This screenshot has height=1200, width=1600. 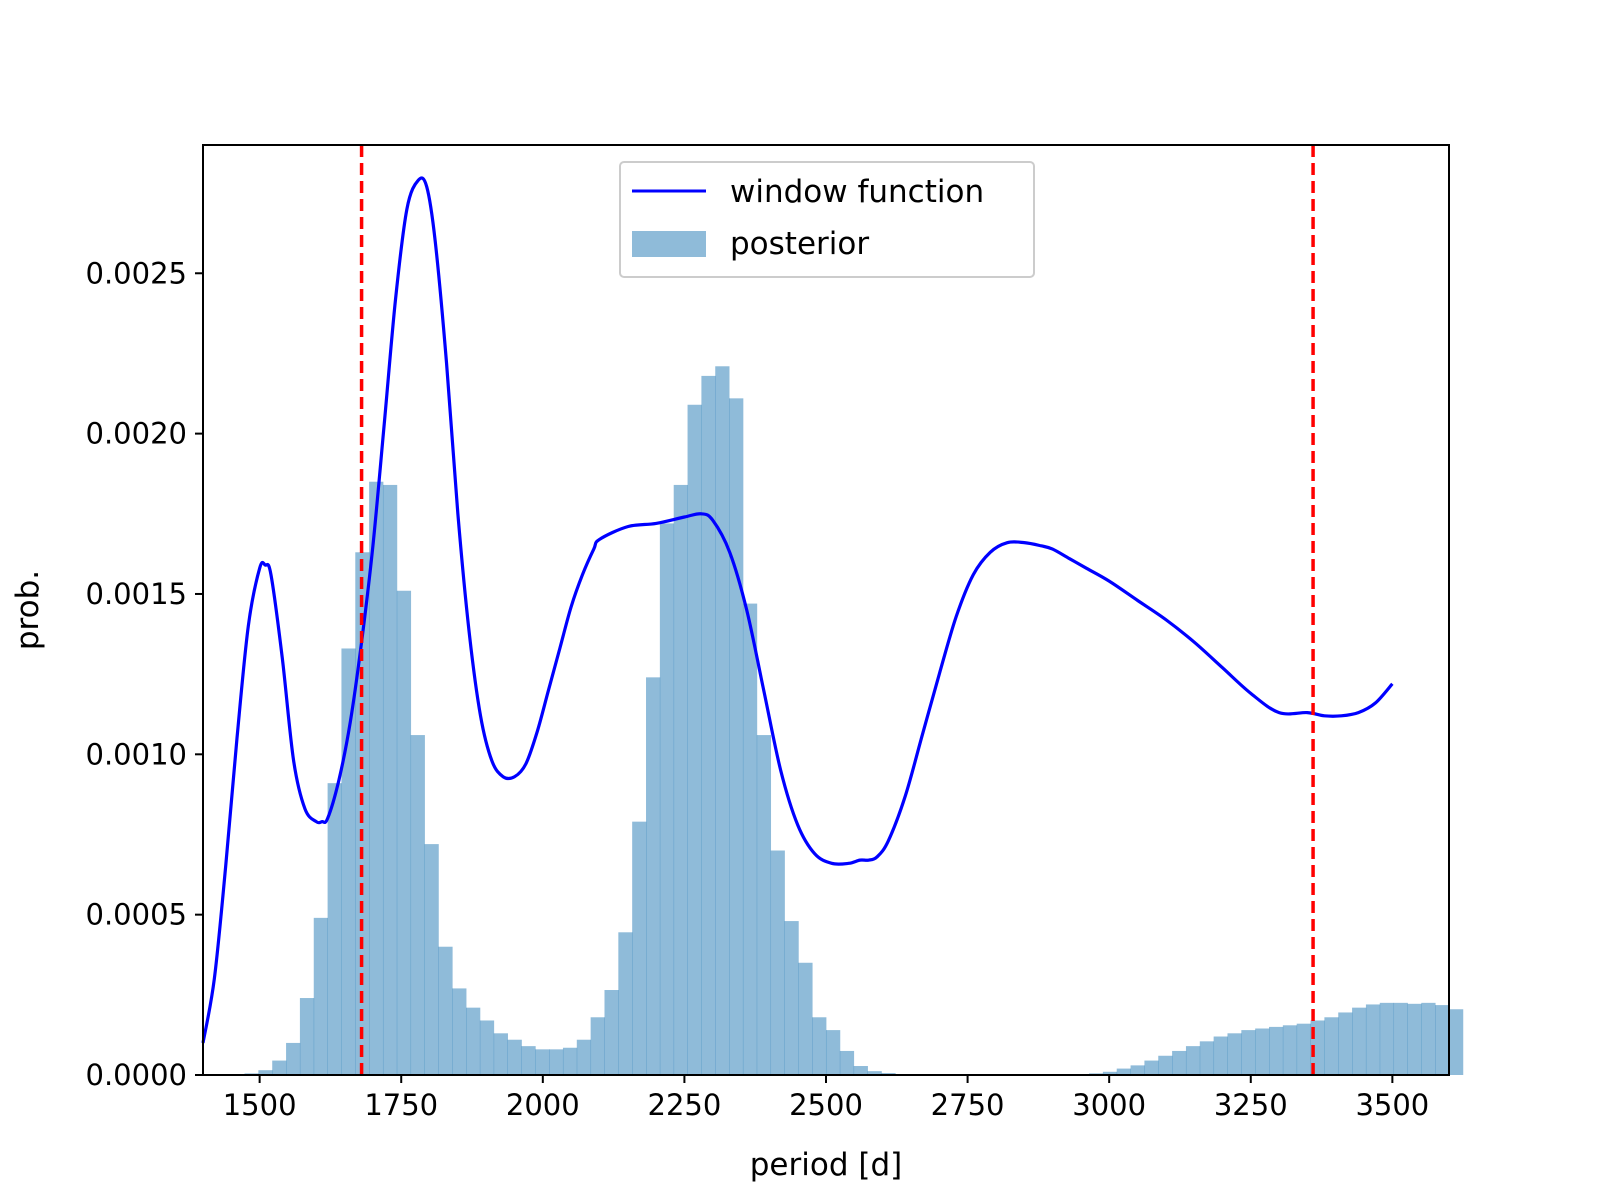 I want to click on x-tick-label: 2750, so click(x=968, y=1105).